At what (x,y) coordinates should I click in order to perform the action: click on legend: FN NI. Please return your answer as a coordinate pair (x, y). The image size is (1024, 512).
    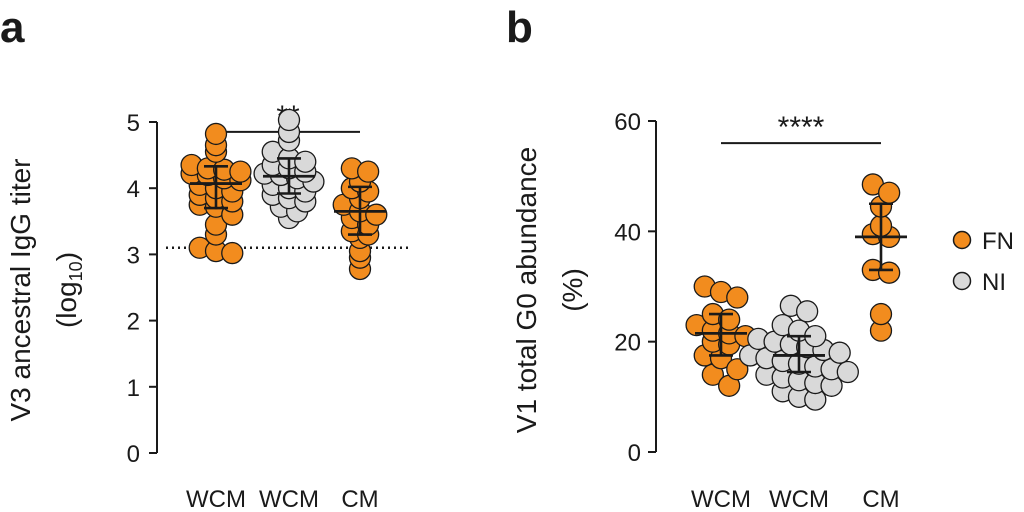
    Looking at the image, I should click on (983, 262).